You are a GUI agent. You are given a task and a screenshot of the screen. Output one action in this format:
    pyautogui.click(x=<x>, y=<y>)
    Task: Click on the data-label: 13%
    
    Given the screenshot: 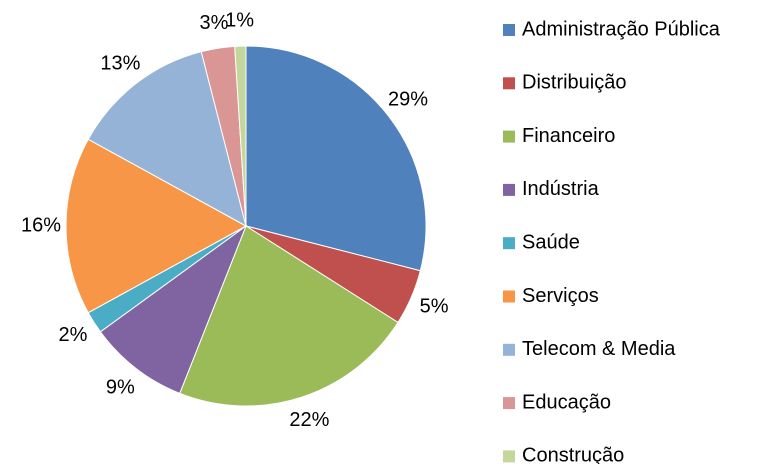 What is the action you would take?
    pyautogui.click(x=120, y=63)
    